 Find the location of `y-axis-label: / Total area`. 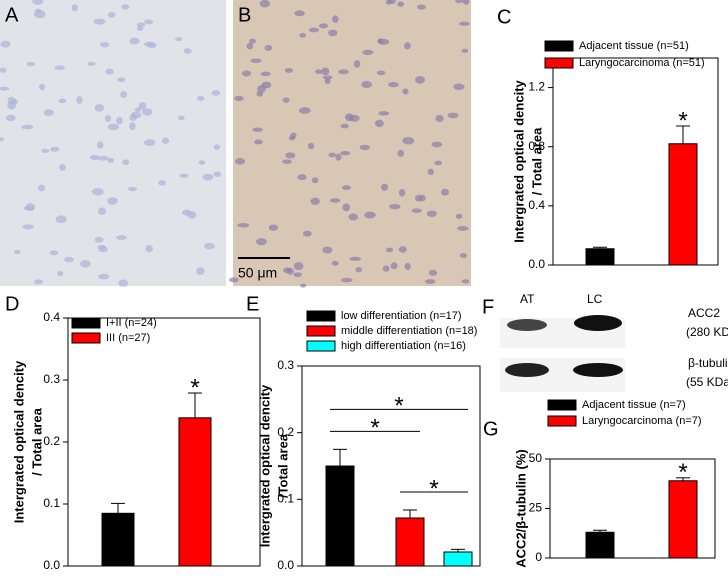

y-axis-label: / Total area is located at coordinates (36, 441).